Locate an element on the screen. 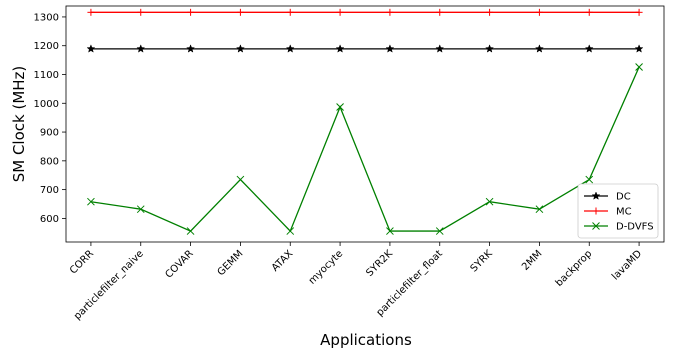  legend: DC MC D-DVFS is located at coordinates (618, 211).